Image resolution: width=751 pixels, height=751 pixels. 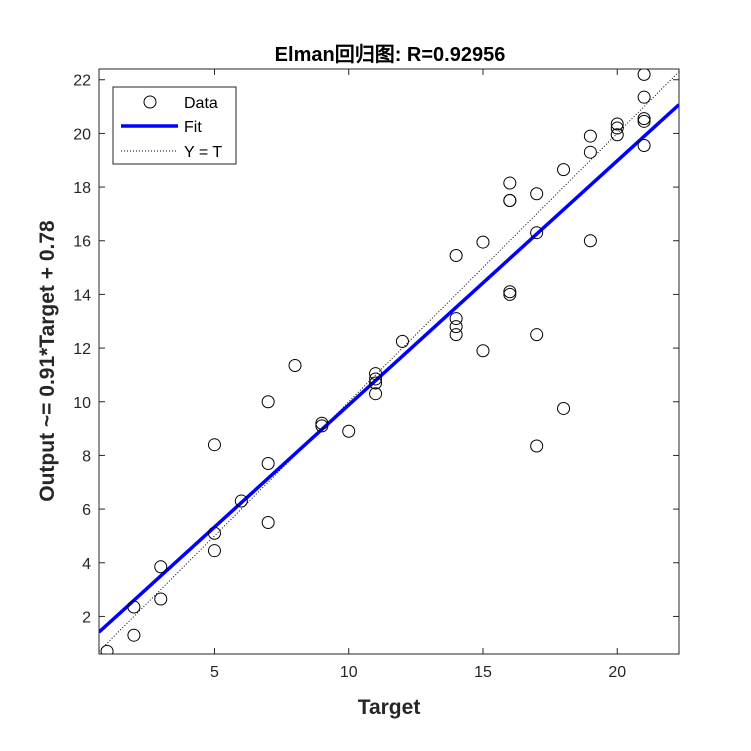 I want to click on y-tick-label: 20, so click(x=82, y=134).